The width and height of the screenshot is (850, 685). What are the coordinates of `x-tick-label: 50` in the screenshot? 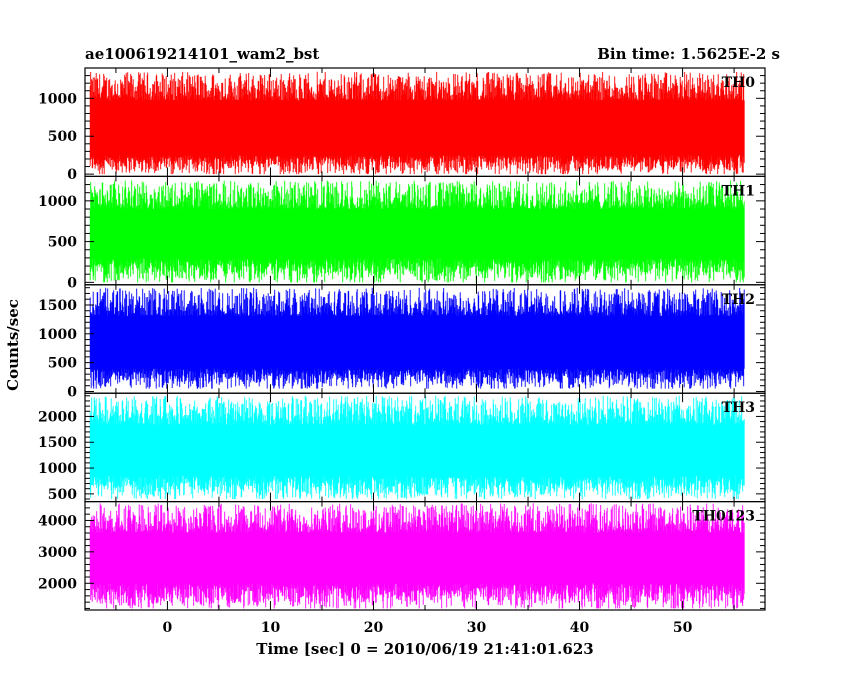 It's located at (683, 628).